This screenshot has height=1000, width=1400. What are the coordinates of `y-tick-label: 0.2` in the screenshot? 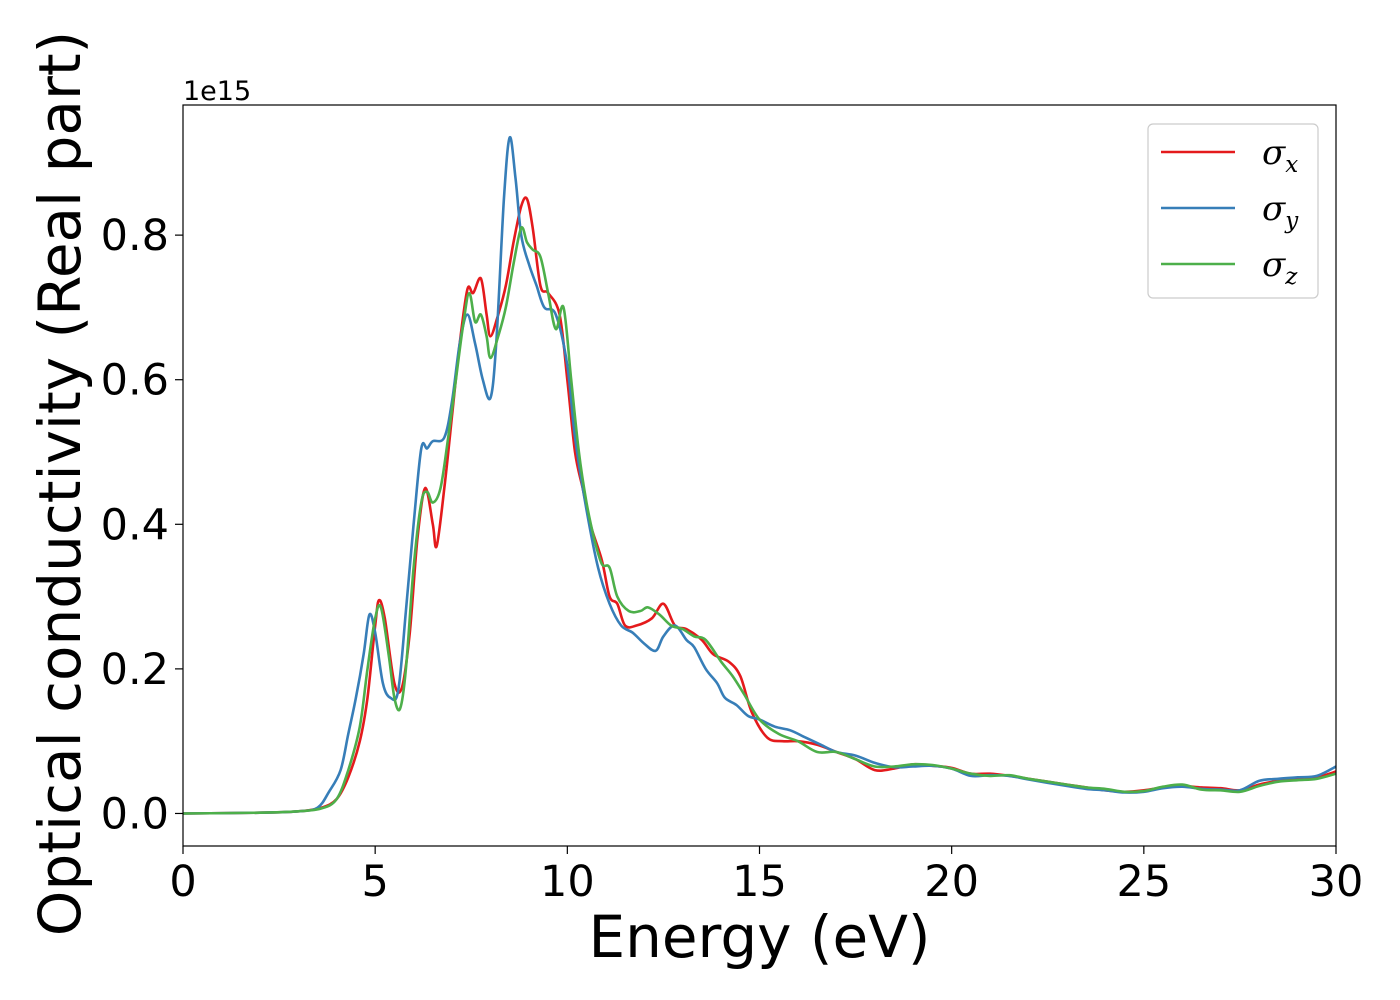 It's located at (135, 670).